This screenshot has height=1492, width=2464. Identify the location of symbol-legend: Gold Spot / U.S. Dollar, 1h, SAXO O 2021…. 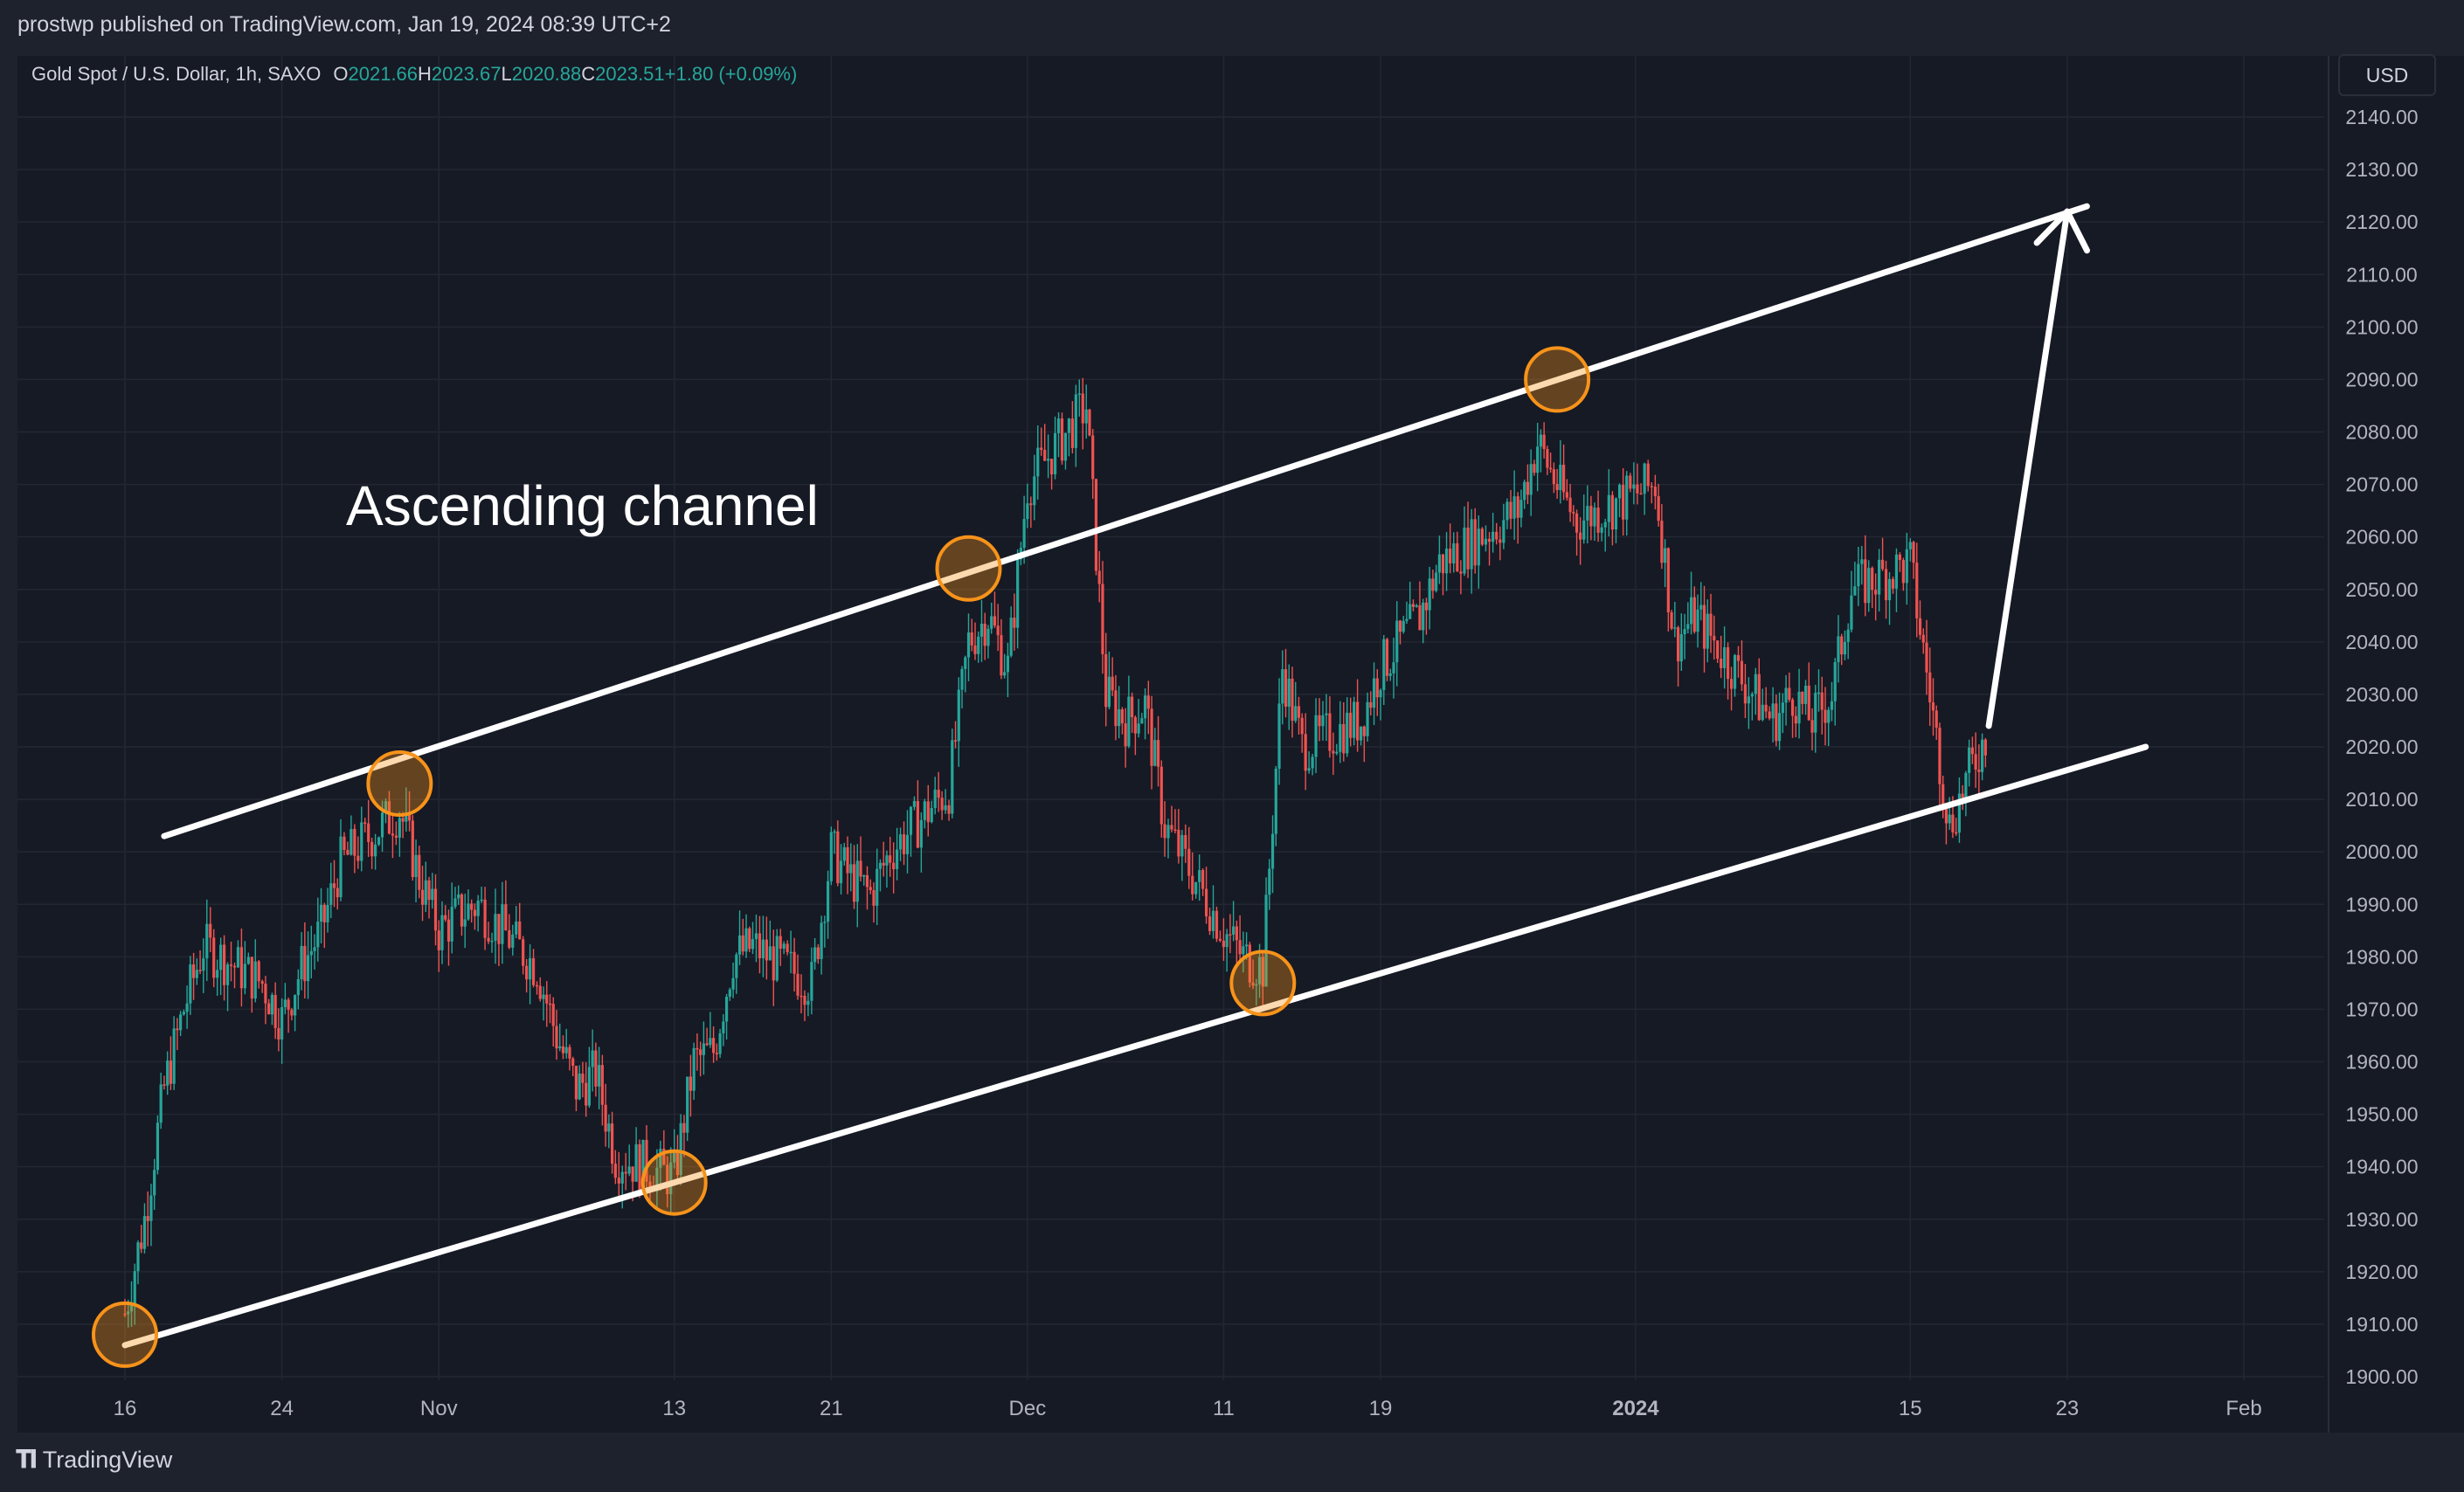
(414, 74).